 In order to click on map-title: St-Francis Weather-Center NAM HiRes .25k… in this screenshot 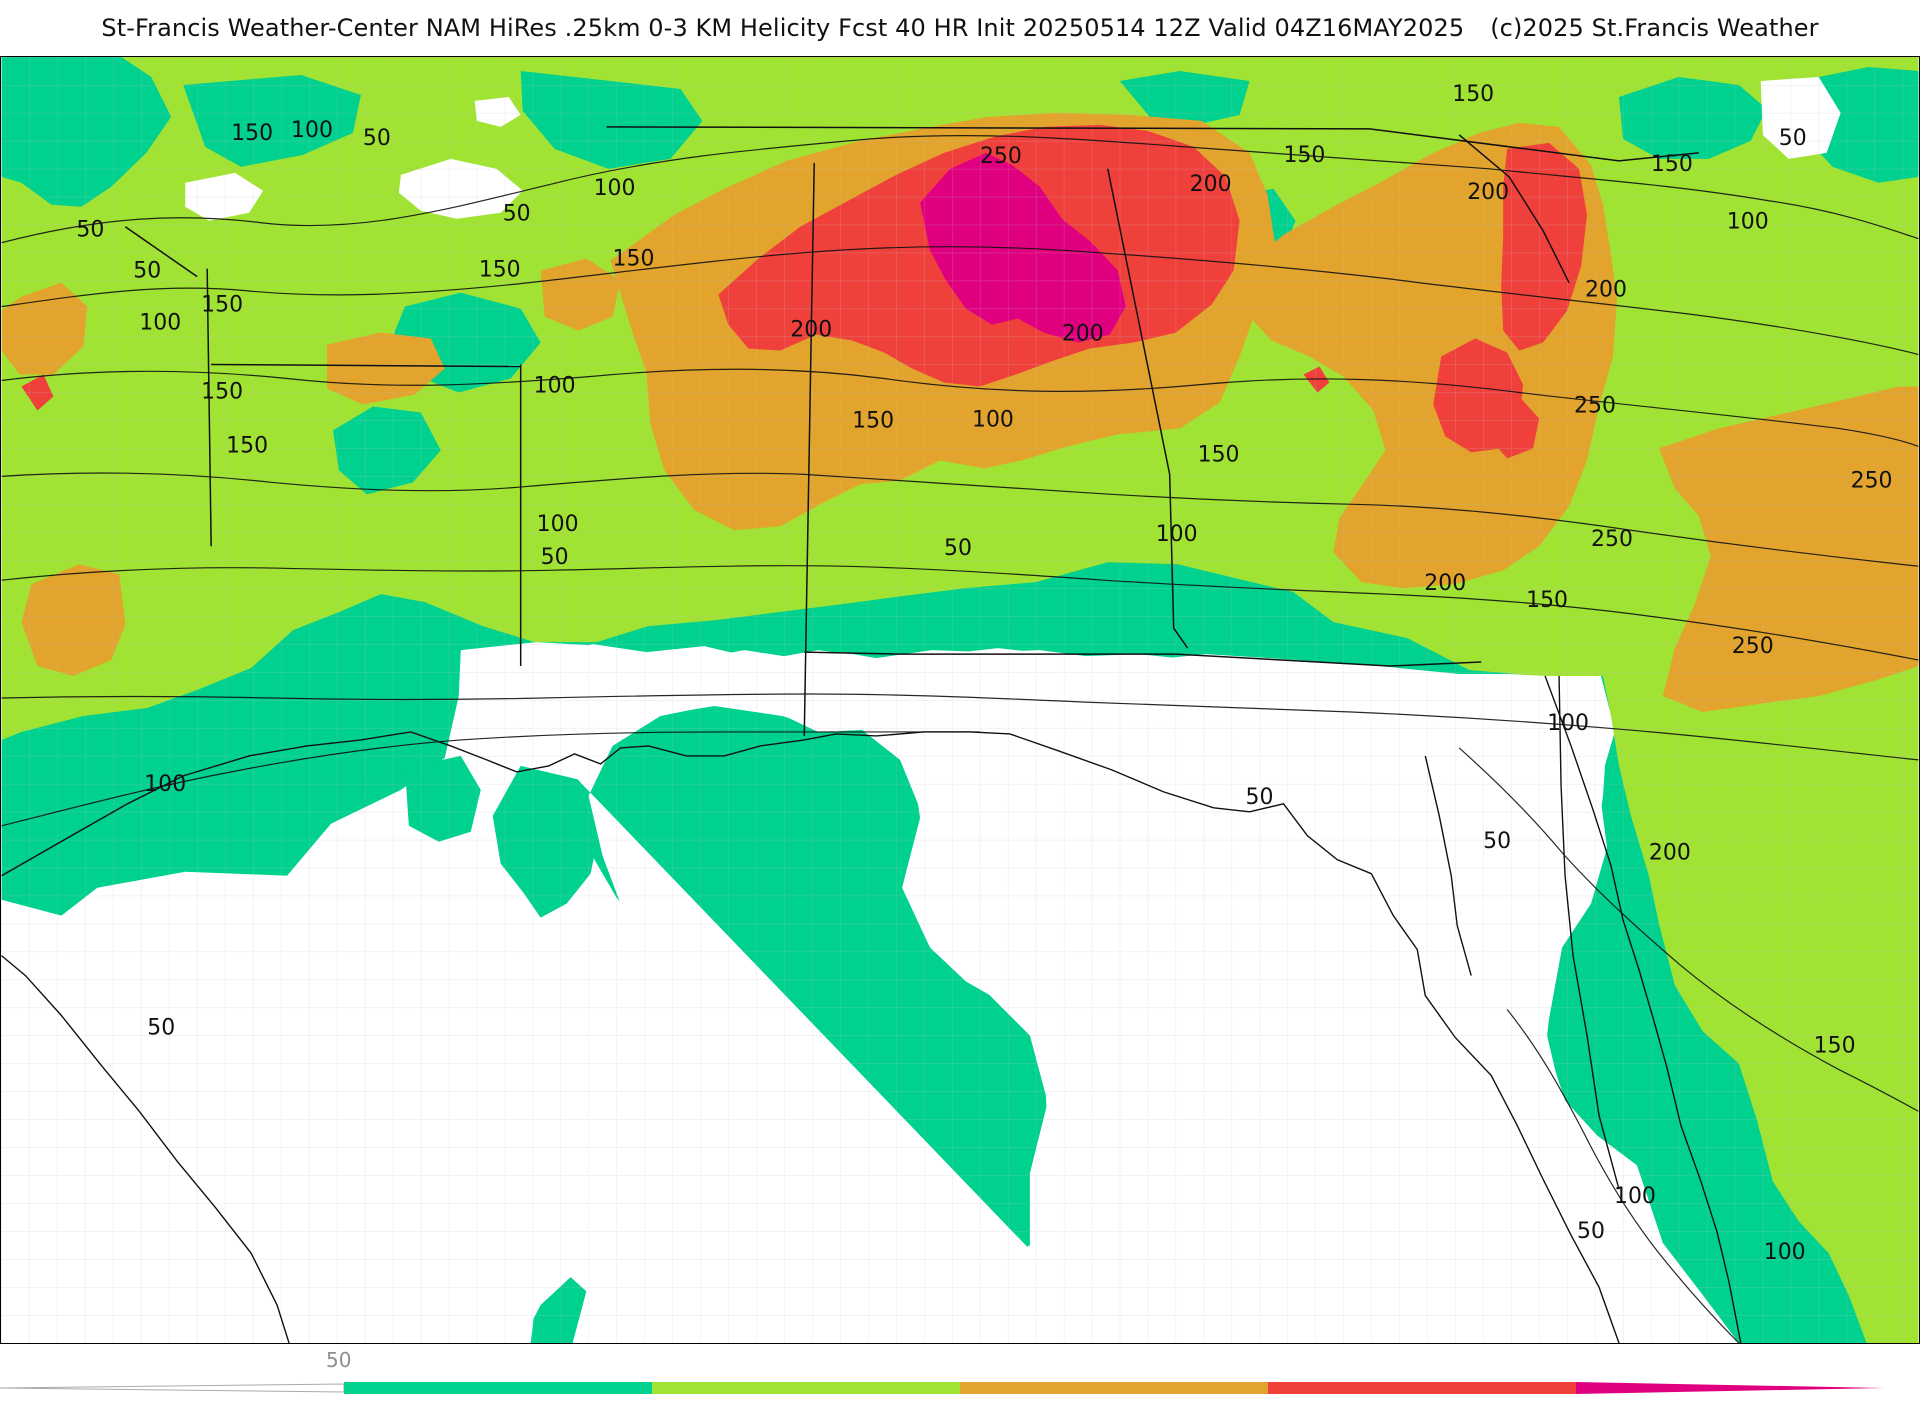, I will do `click(960, 28)`.